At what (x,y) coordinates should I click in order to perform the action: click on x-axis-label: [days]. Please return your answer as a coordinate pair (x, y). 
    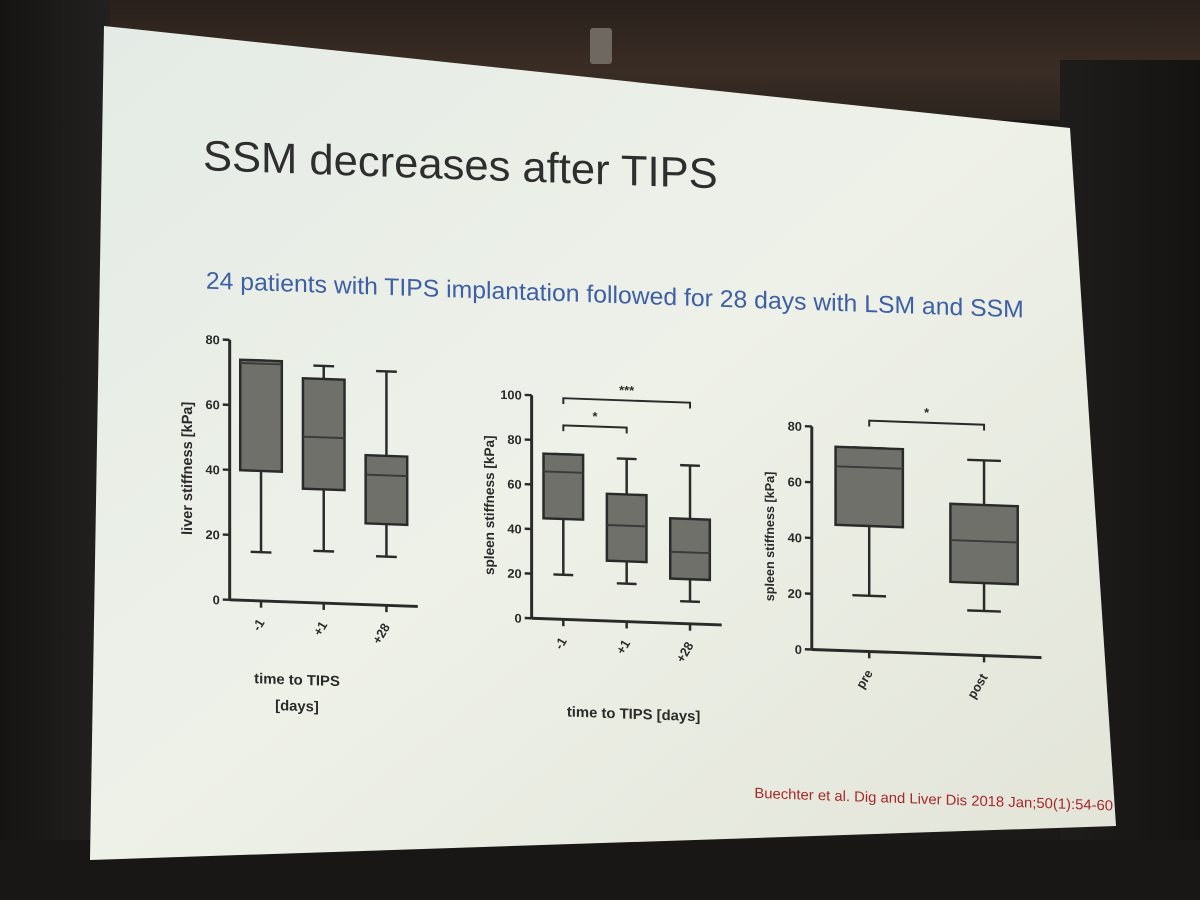
    Looking at the image, I should click on (297, 706).